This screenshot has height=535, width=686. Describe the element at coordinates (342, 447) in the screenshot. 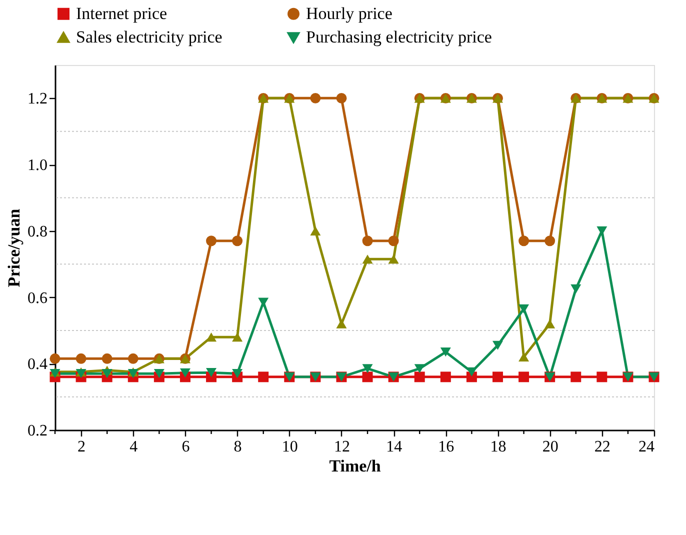

I see `x-tick-label: 12` at that location.